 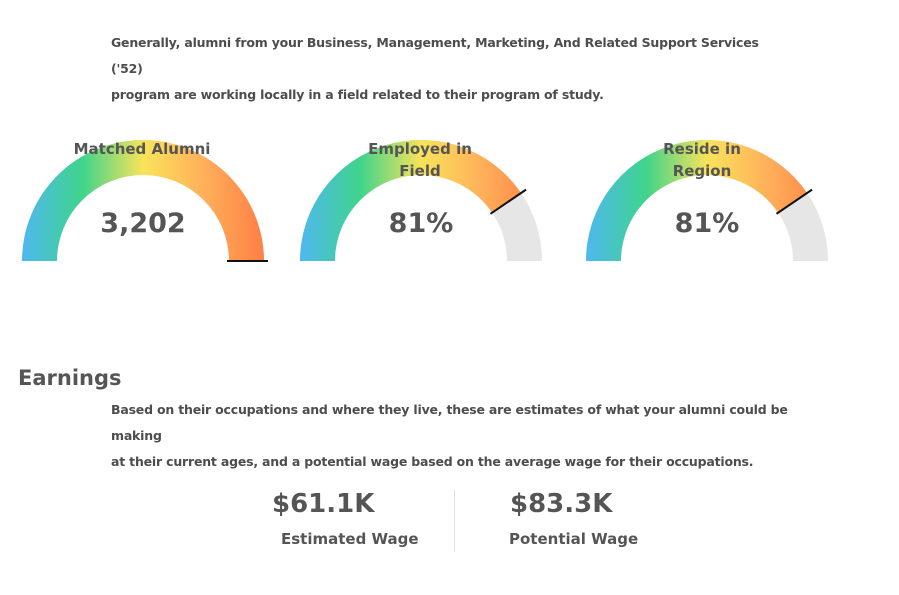 I want to click on potential-wage-block: $83.3K Potential Wage, so click(x=574, y=518).